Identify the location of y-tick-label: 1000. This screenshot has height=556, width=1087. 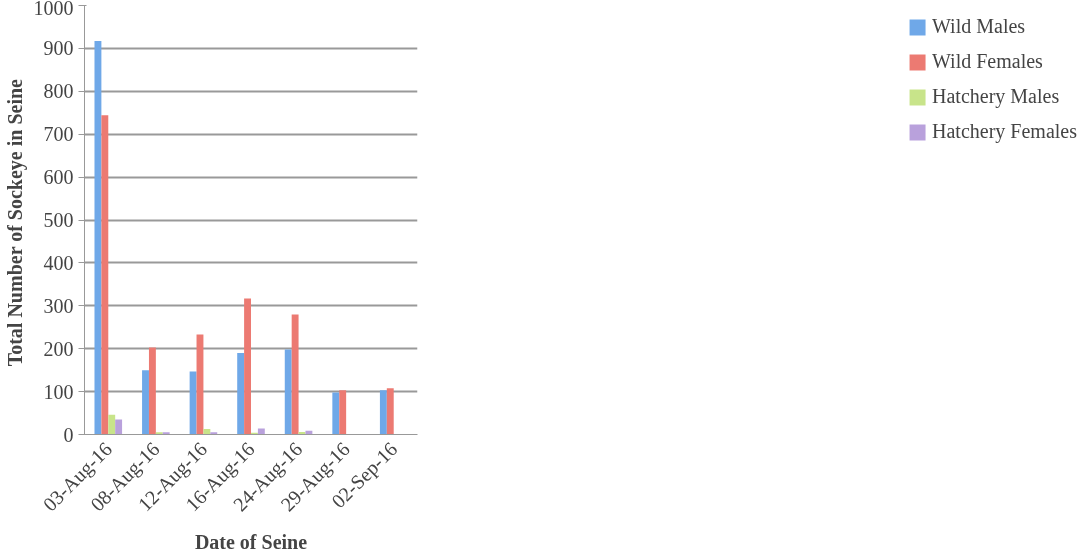
(53, 9).